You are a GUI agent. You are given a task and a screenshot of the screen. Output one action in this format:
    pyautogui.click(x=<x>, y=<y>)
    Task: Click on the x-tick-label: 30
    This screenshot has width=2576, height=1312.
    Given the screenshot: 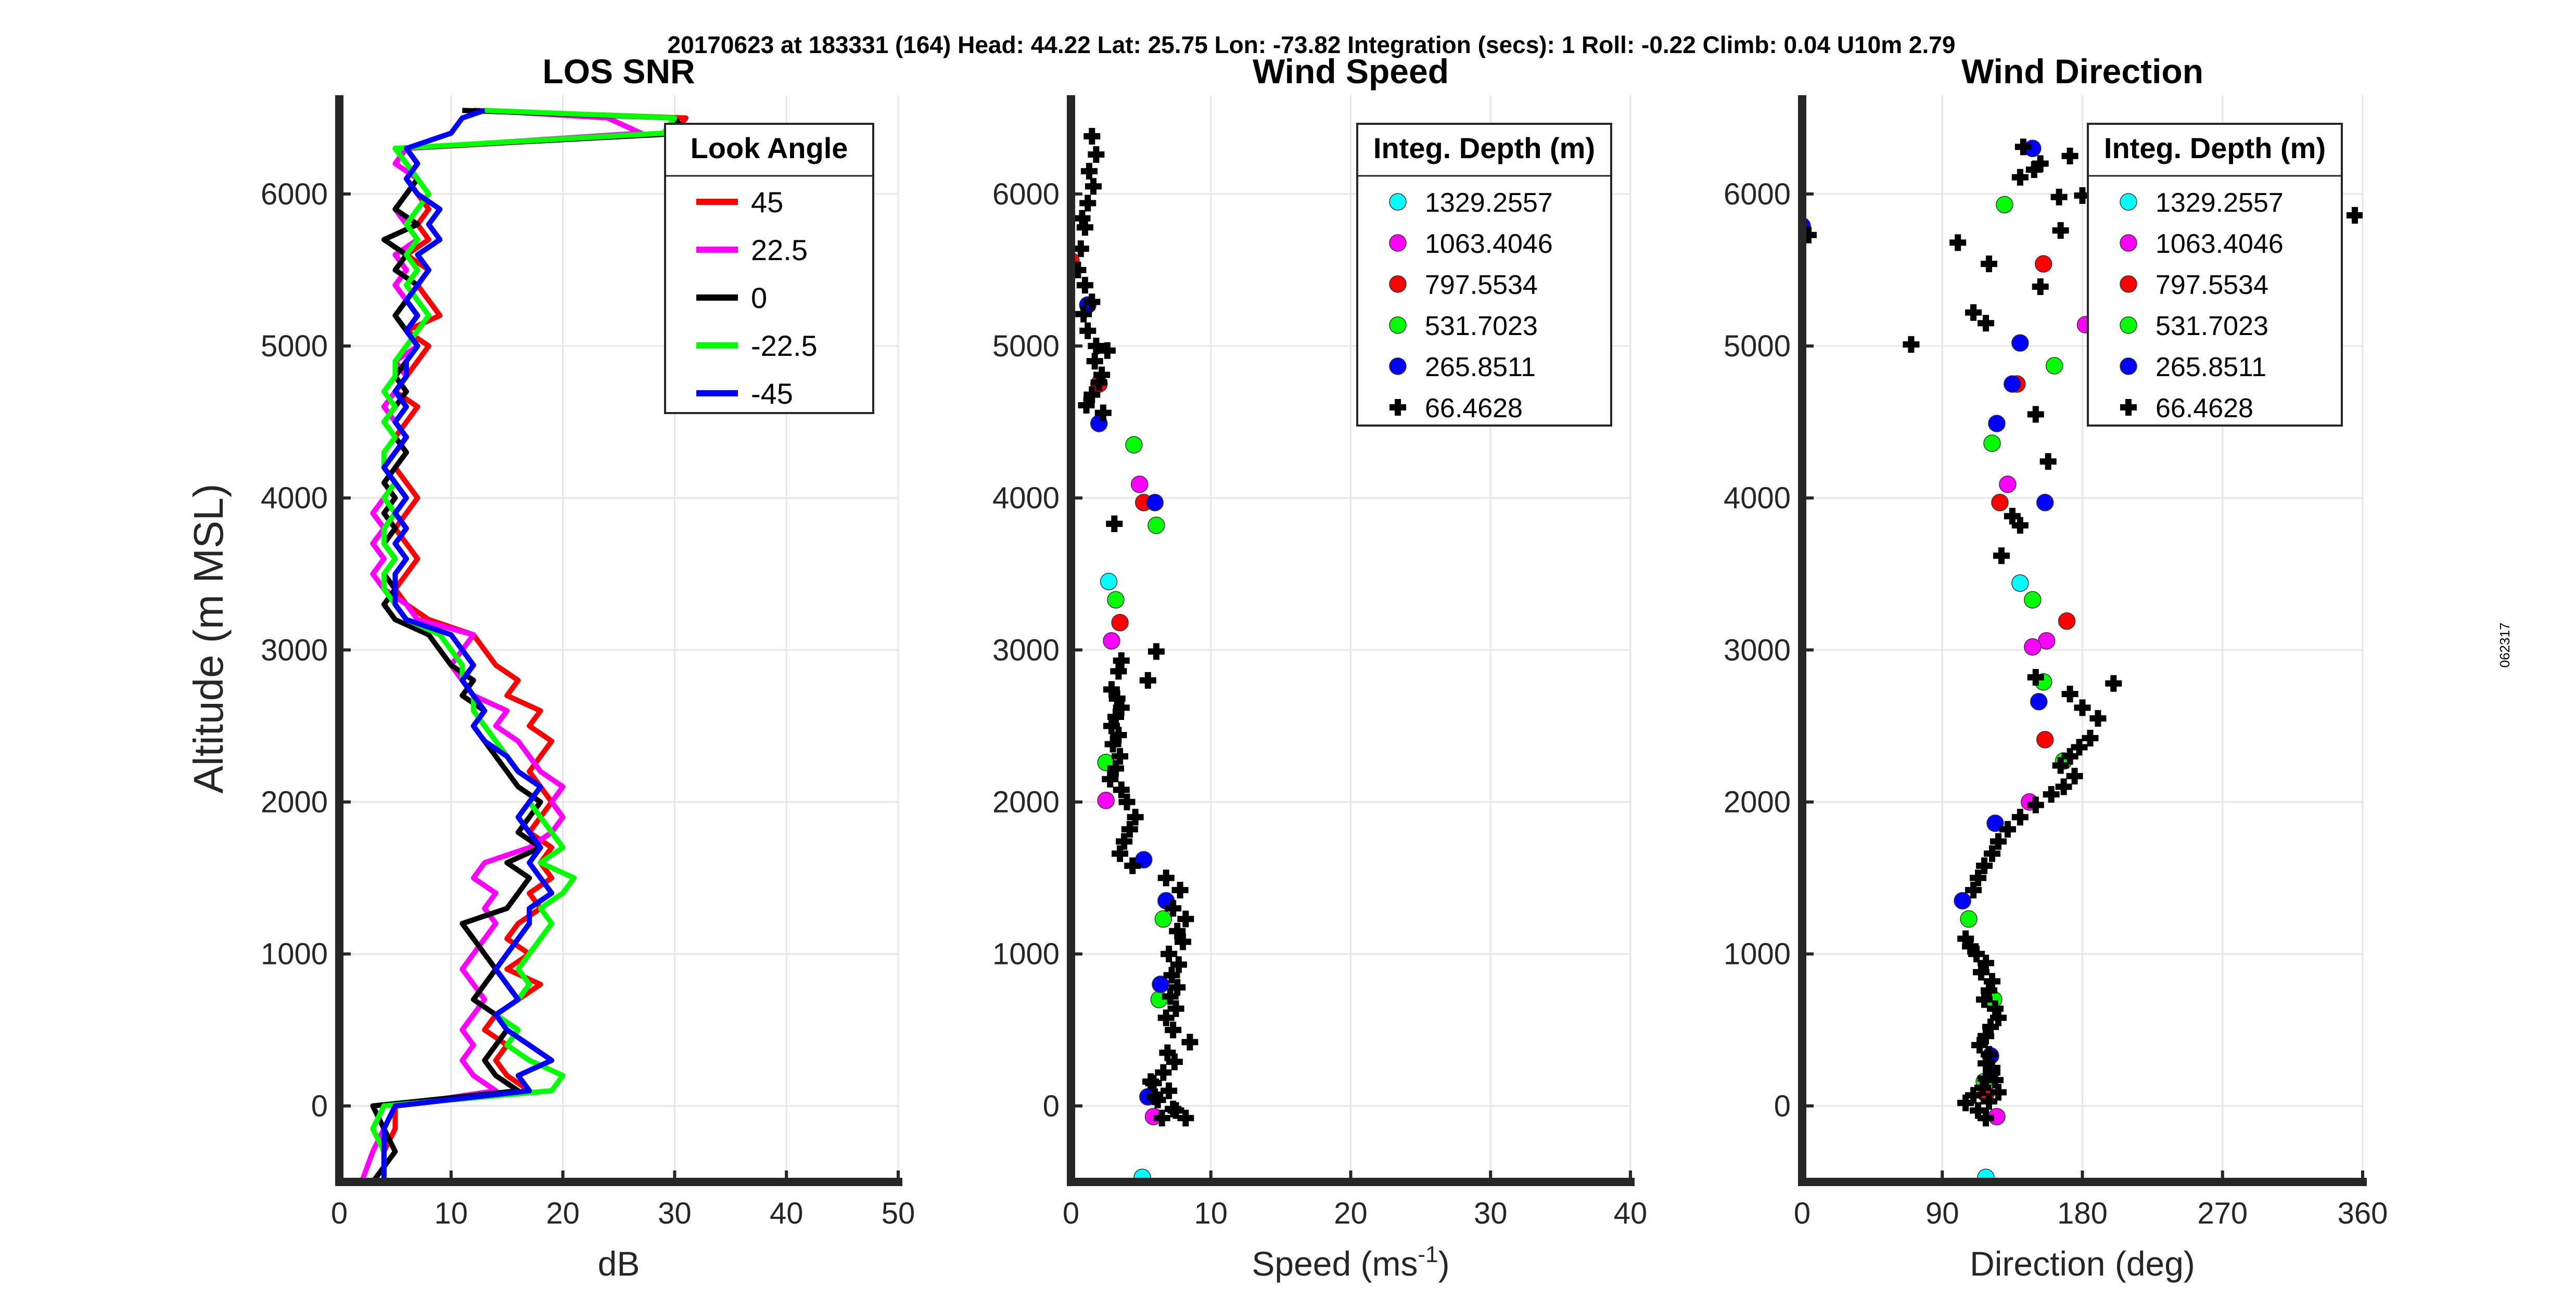 What is the action you would take?
    pyautogui.click(x=1491, y=1214)
    